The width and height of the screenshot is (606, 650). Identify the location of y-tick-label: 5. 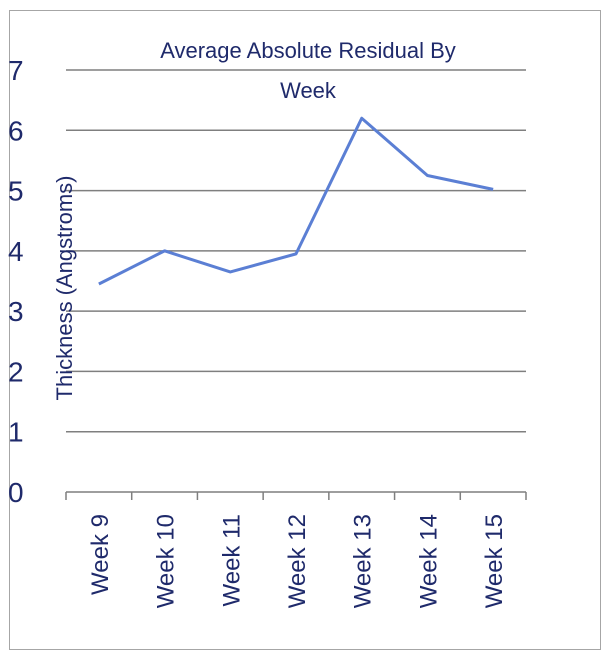
(16, 191).